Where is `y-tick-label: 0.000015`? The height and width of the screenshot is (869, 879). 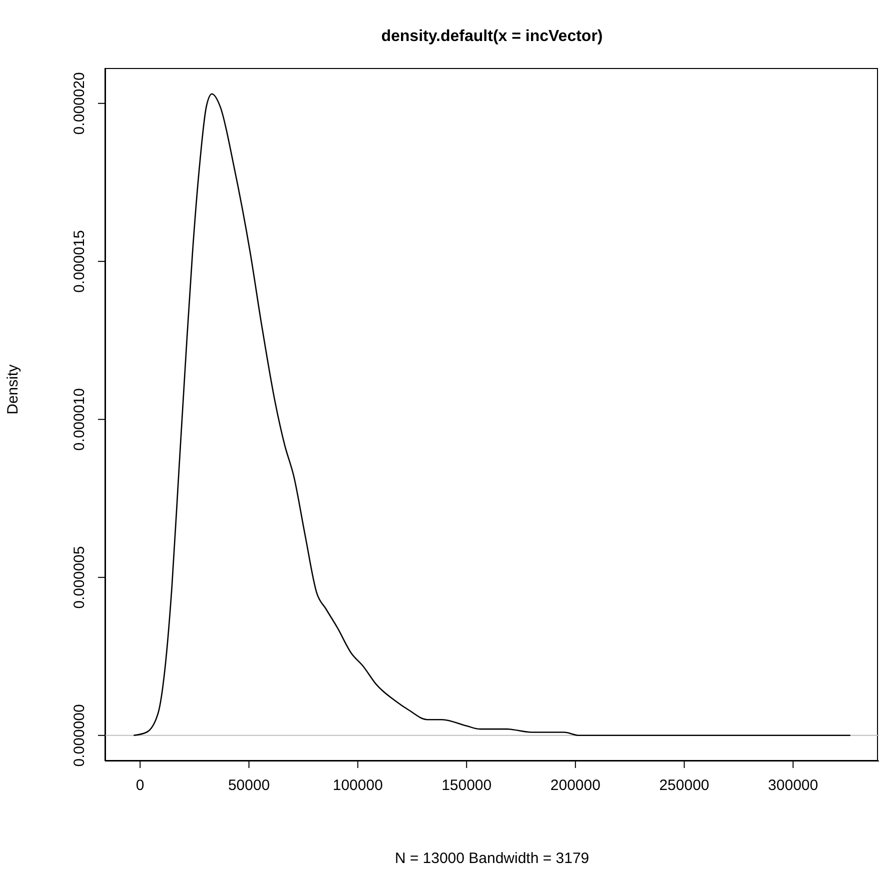 y-tick-label: 0.000015 is located at coordinates (79, 261).